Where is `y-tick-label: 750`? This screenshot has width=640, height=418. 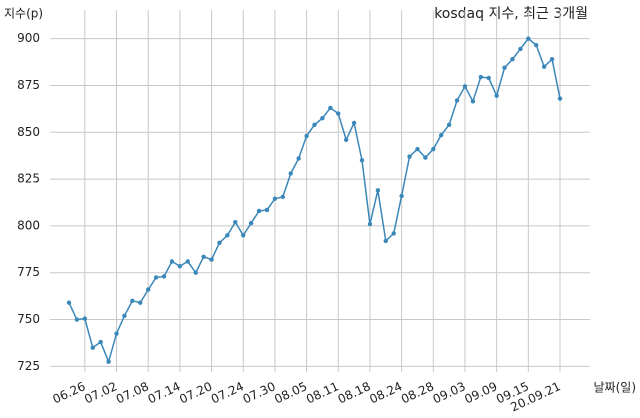
y-tick-label: 750 is located at coordinates (28, 319).